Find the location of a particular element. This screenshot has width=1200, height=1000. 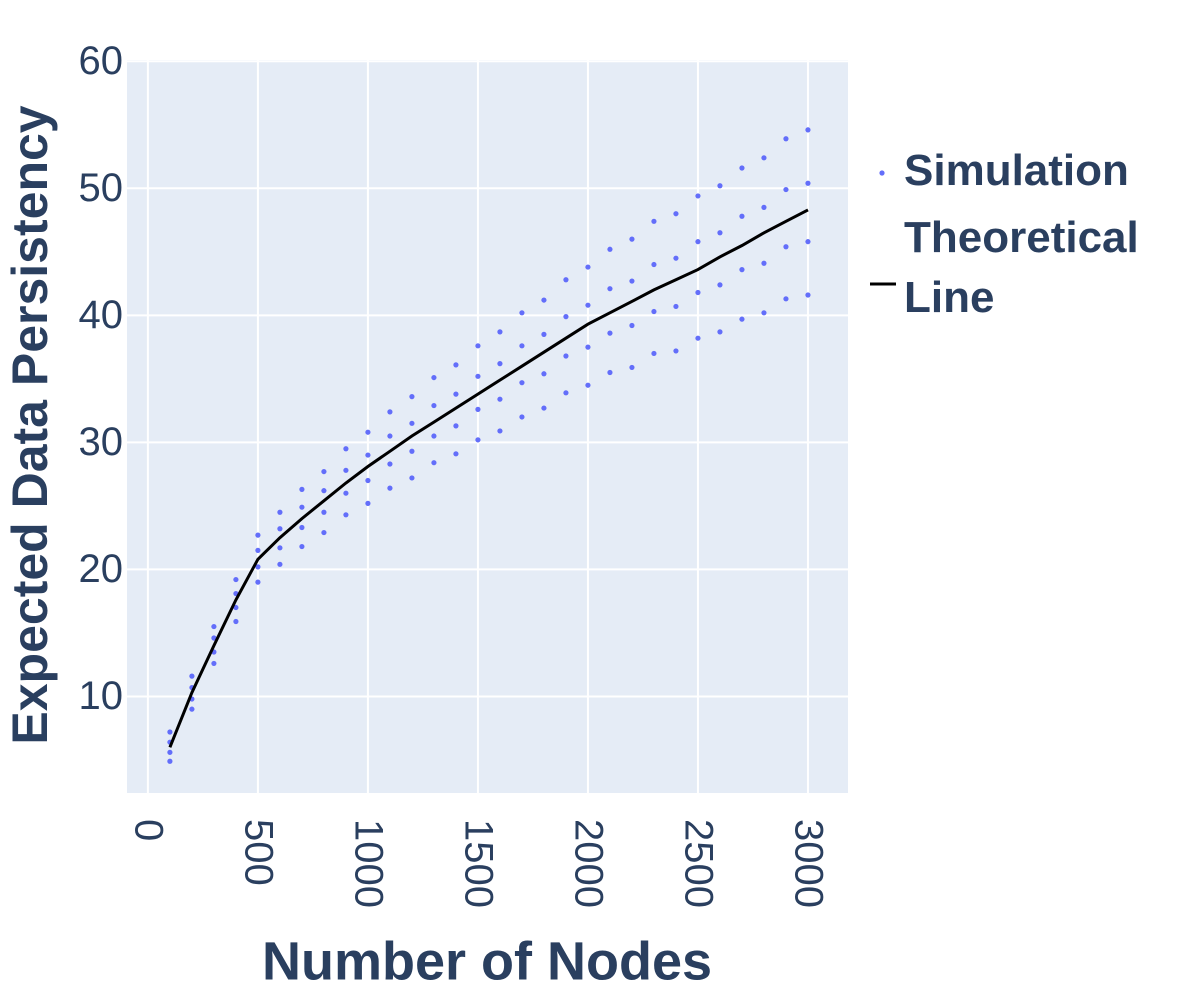

y-tick-label: 40 is located at coordinates (101, 315).